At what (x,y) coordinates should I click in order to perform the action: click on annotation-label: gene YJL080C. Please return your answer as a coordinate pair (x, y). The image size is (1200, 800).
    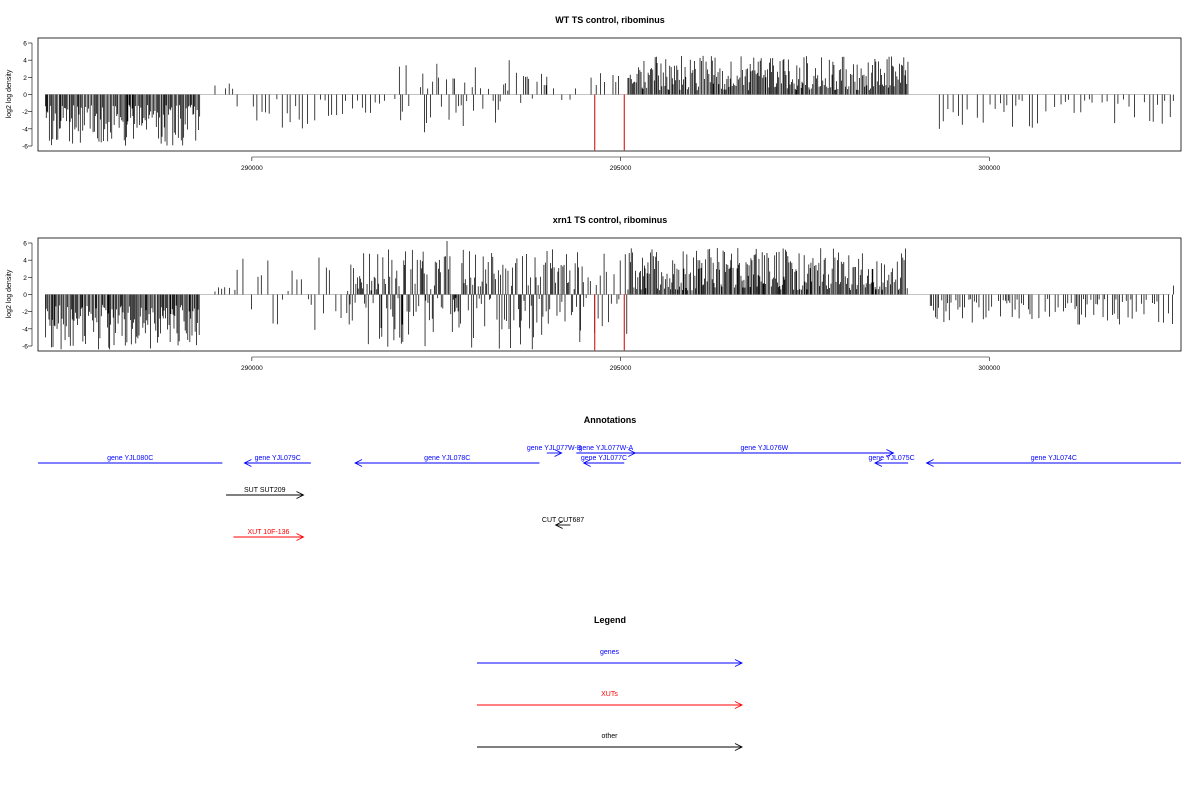
    Looking at the image, I should click on (130, 458).